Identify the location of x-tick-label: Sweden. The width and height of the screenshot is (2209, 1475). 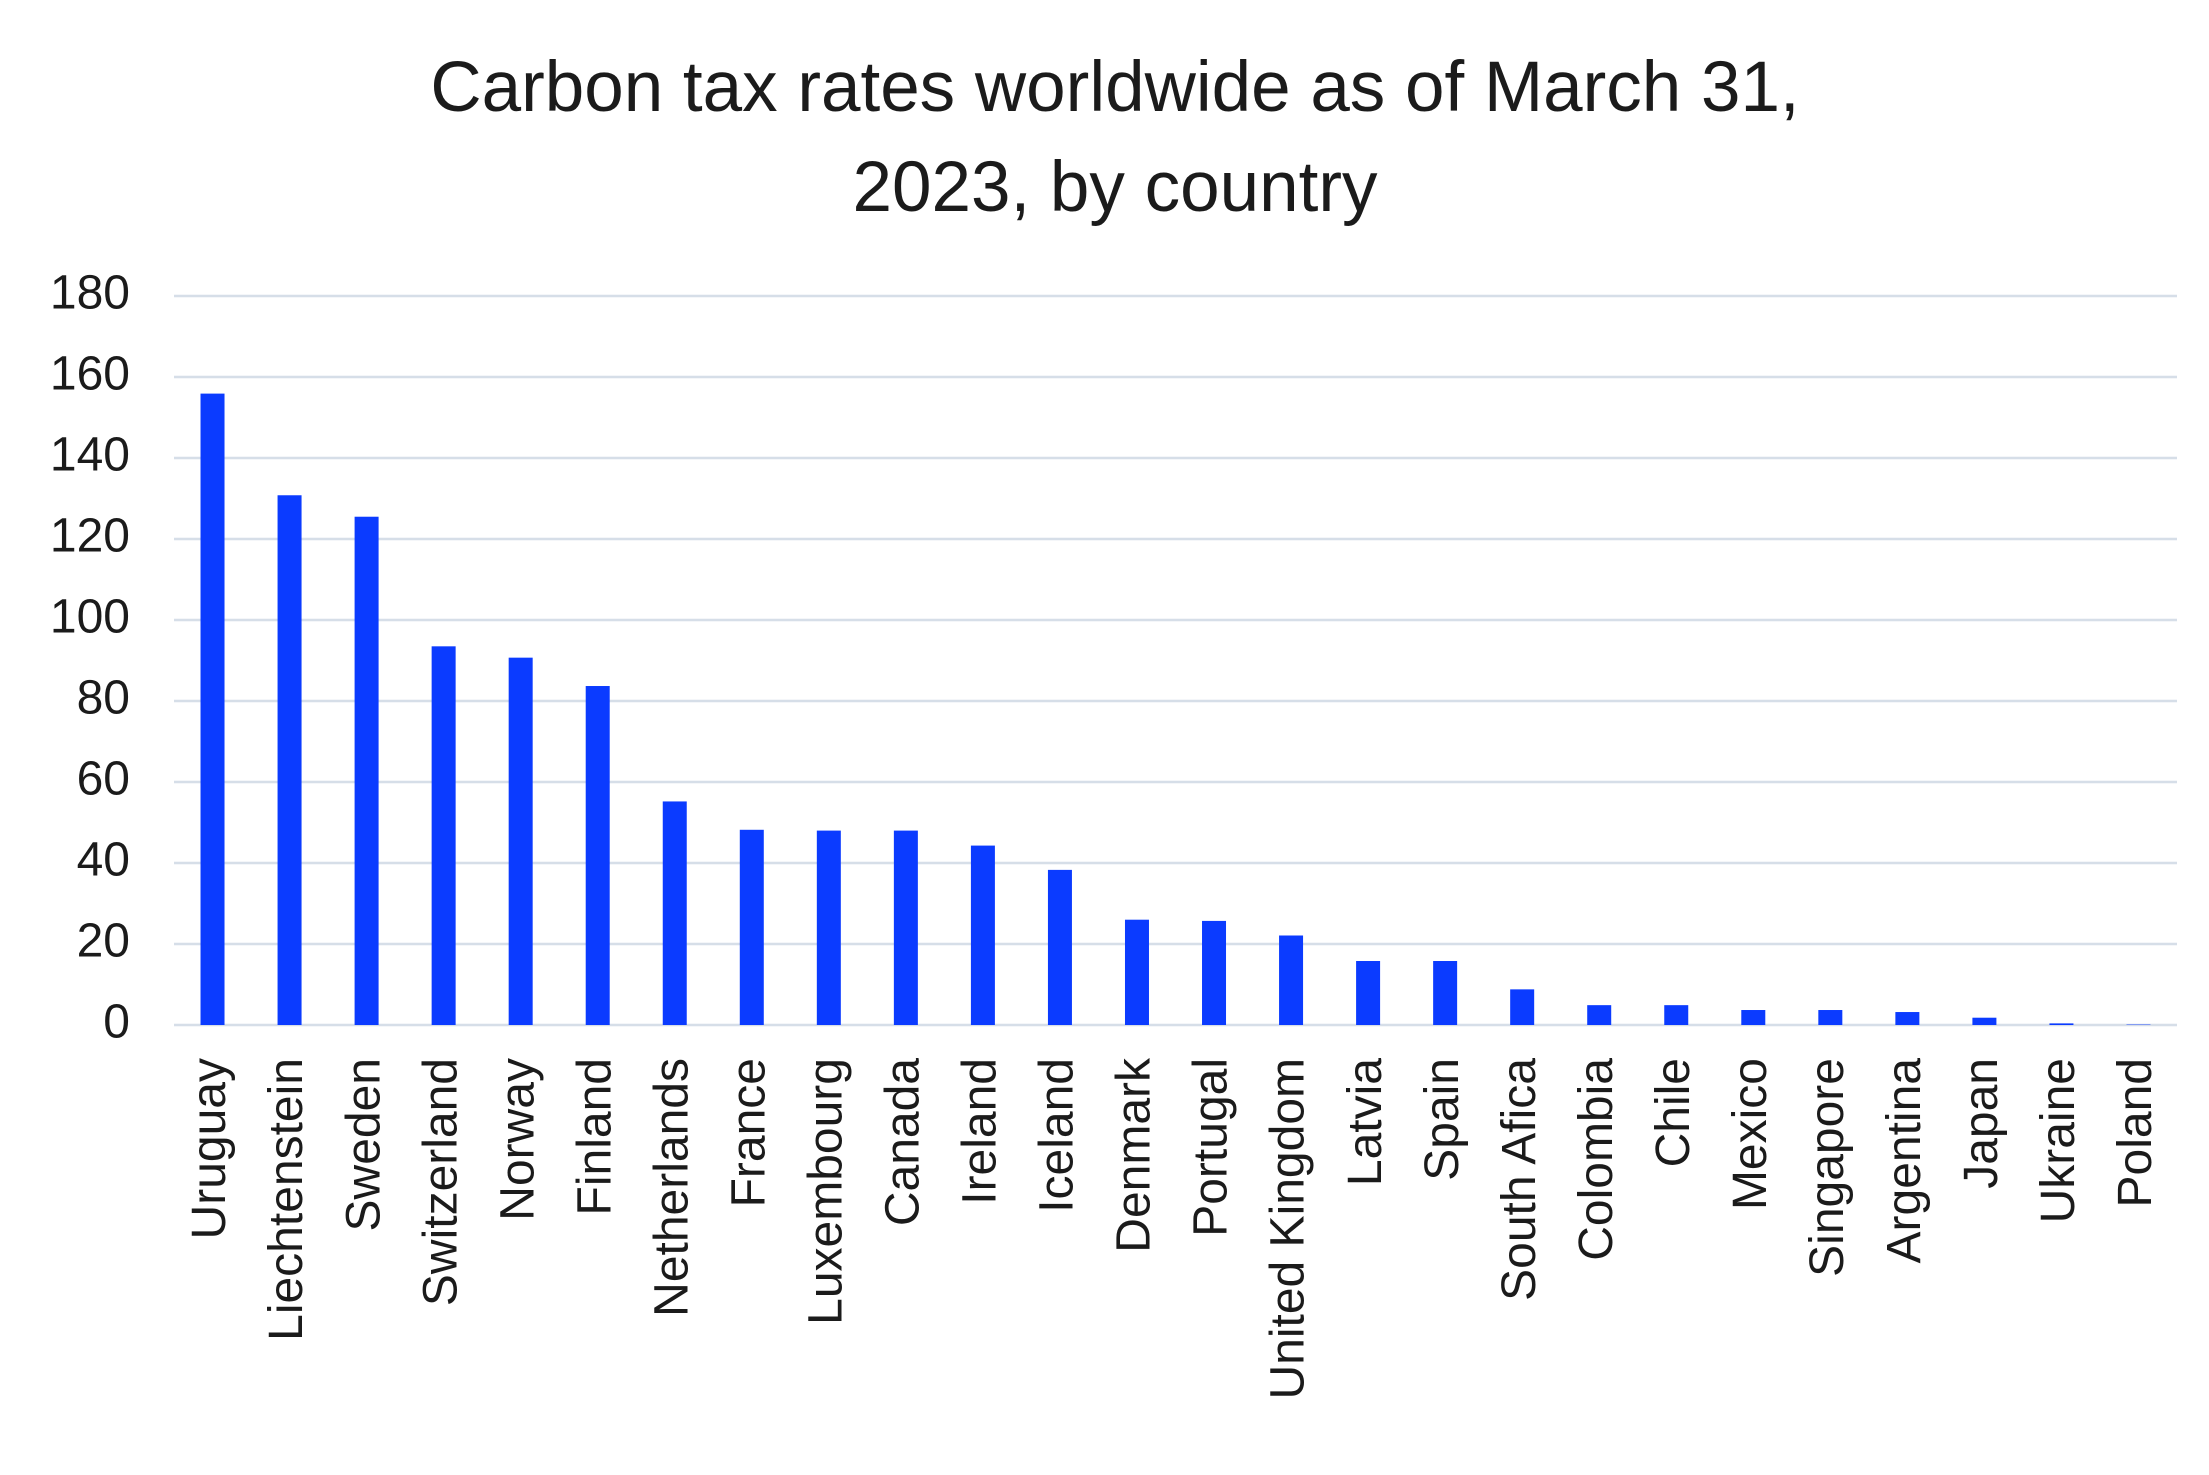
(363, 1144).